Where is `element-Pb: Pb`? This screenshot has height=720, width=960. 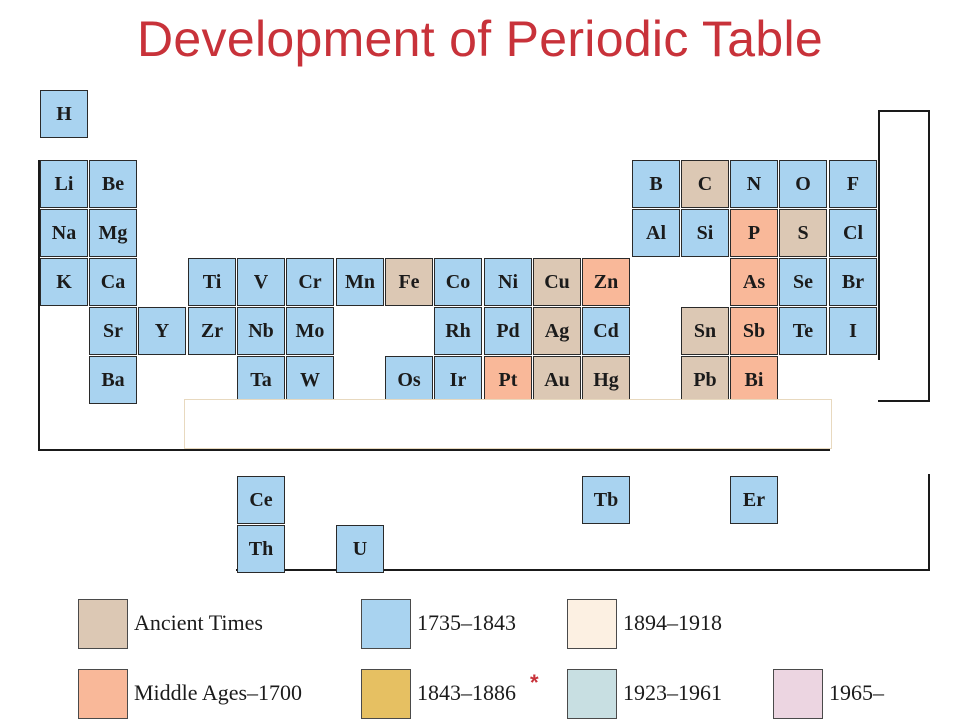
element-Pb: Pb is located at coordinates (705, 380).